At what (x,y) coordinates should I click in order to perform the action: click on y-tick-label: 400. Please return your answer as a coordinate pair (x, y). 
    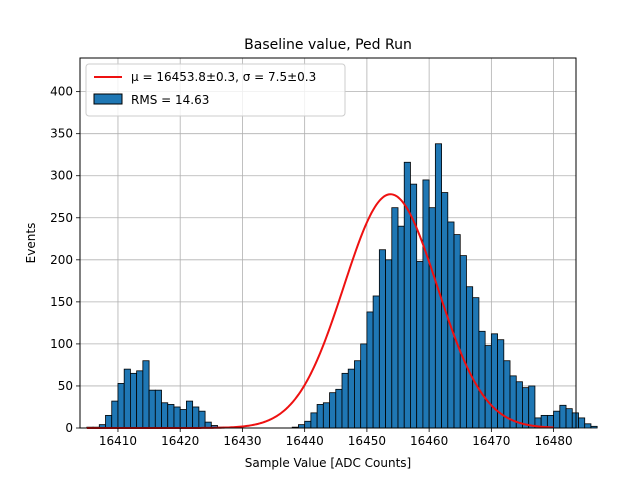
    Looking at the image, I should click on (61, 92).